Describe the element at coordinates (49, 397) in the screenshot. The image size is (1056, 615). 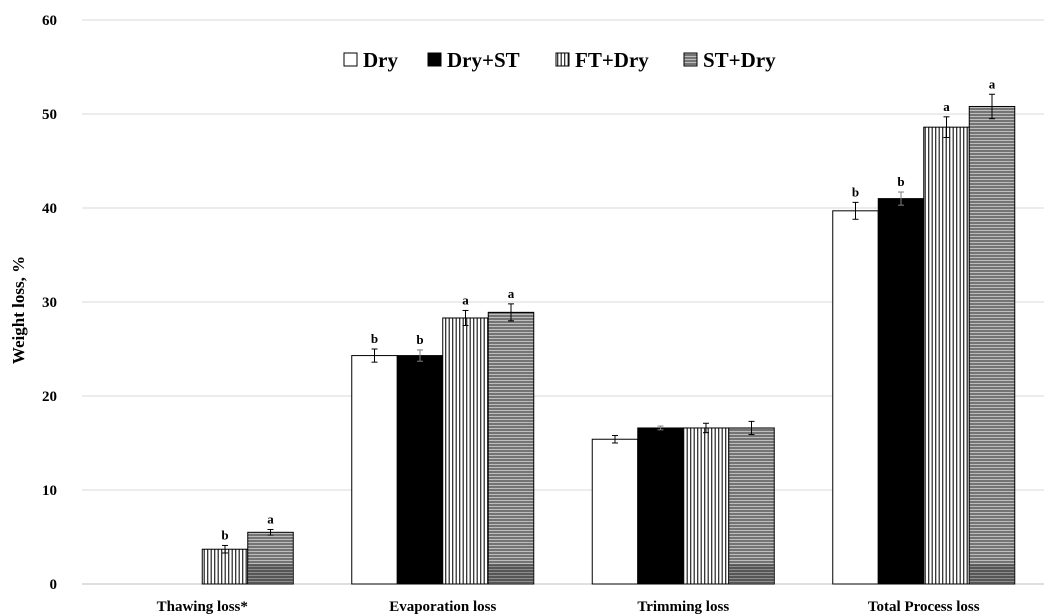
I see `y-tick-label: 20` at that location.